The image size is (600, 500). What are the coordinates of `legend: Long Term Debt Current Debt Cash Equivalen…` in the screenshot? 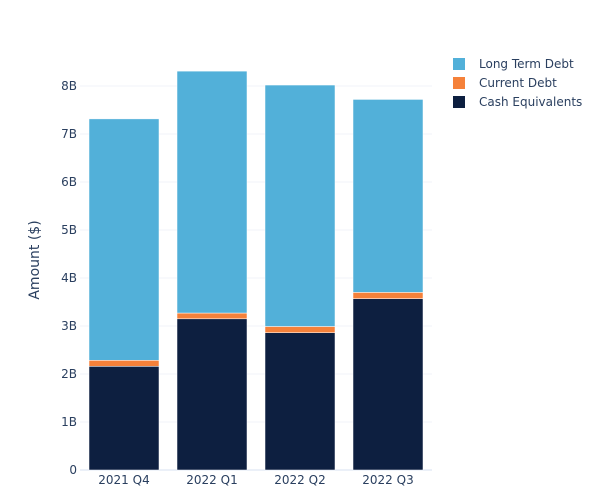 It's located at (517, 83).